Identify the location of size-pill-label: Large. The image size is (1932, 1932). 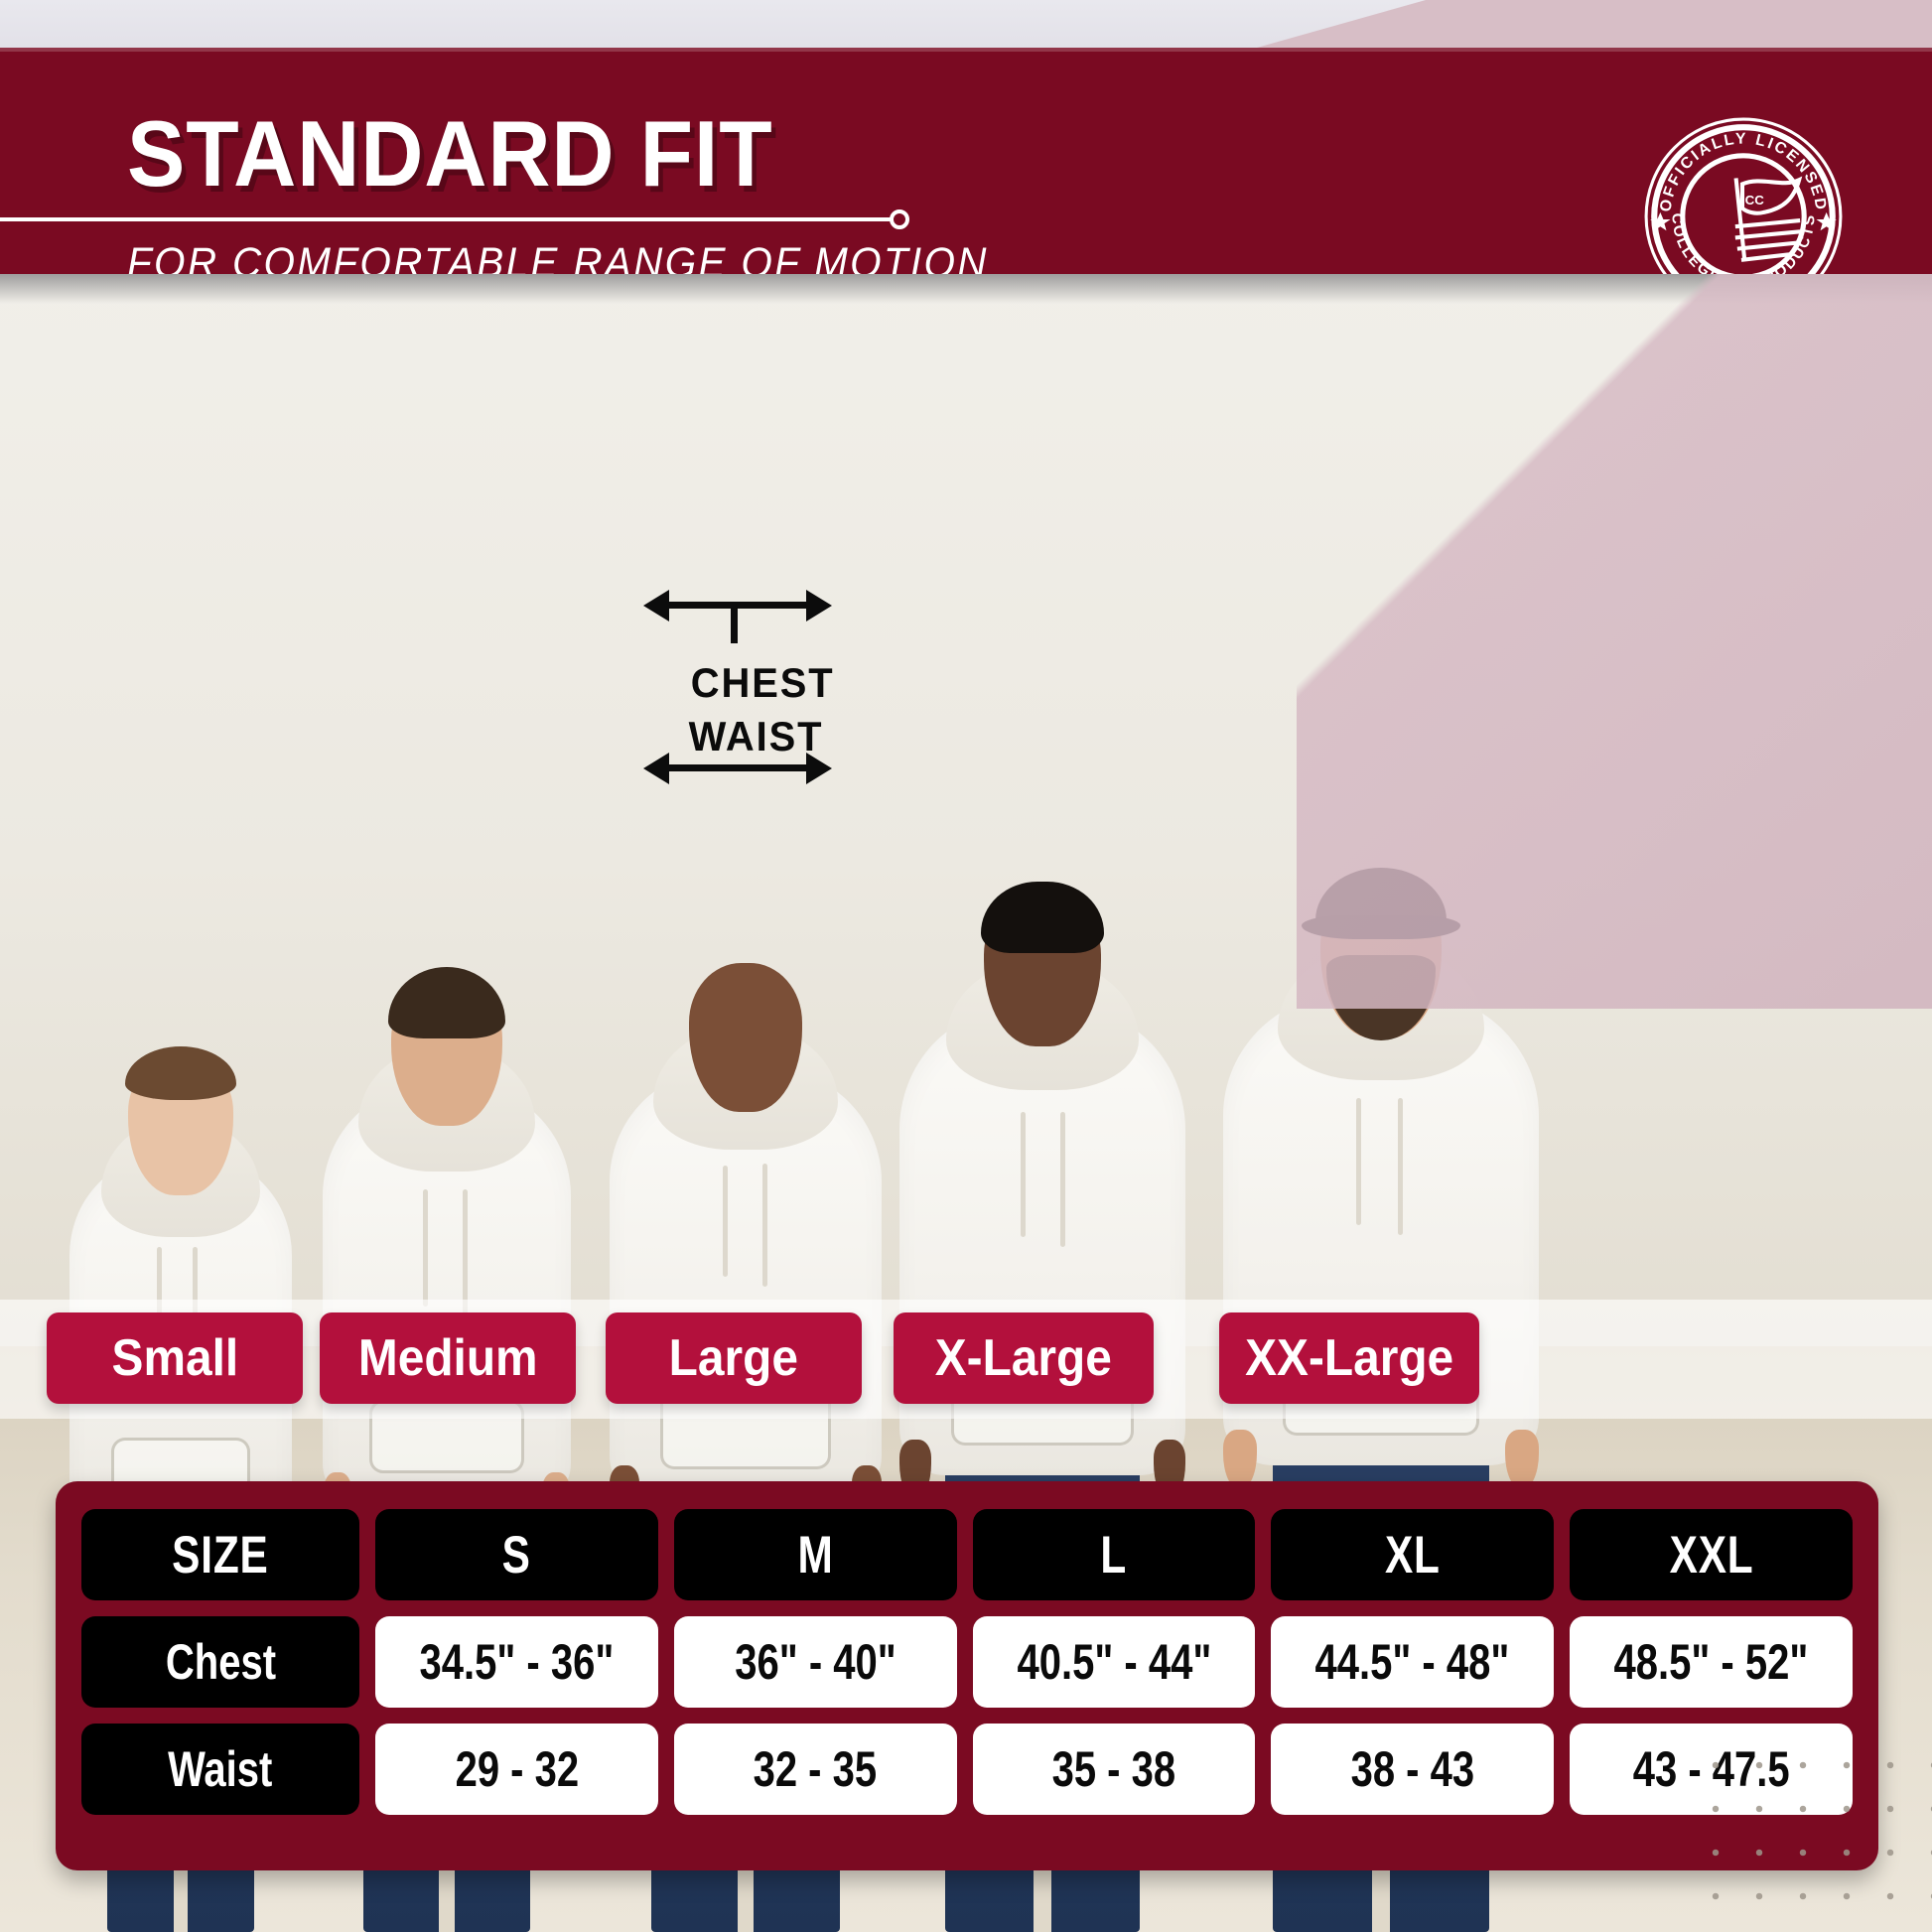
(734, 1358).